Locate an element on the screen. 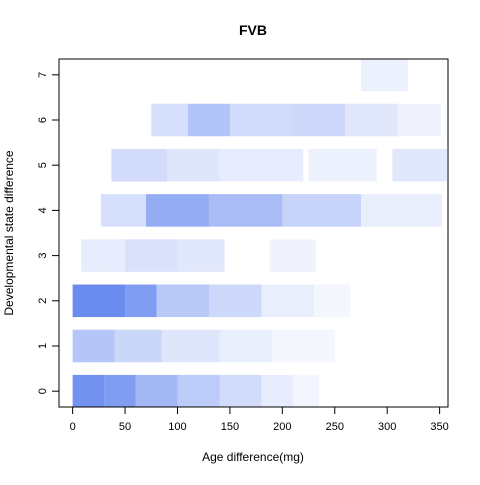 This screenshot has width=480, height=485. y-tick-label: 2 is located at coordinates (43, 301).